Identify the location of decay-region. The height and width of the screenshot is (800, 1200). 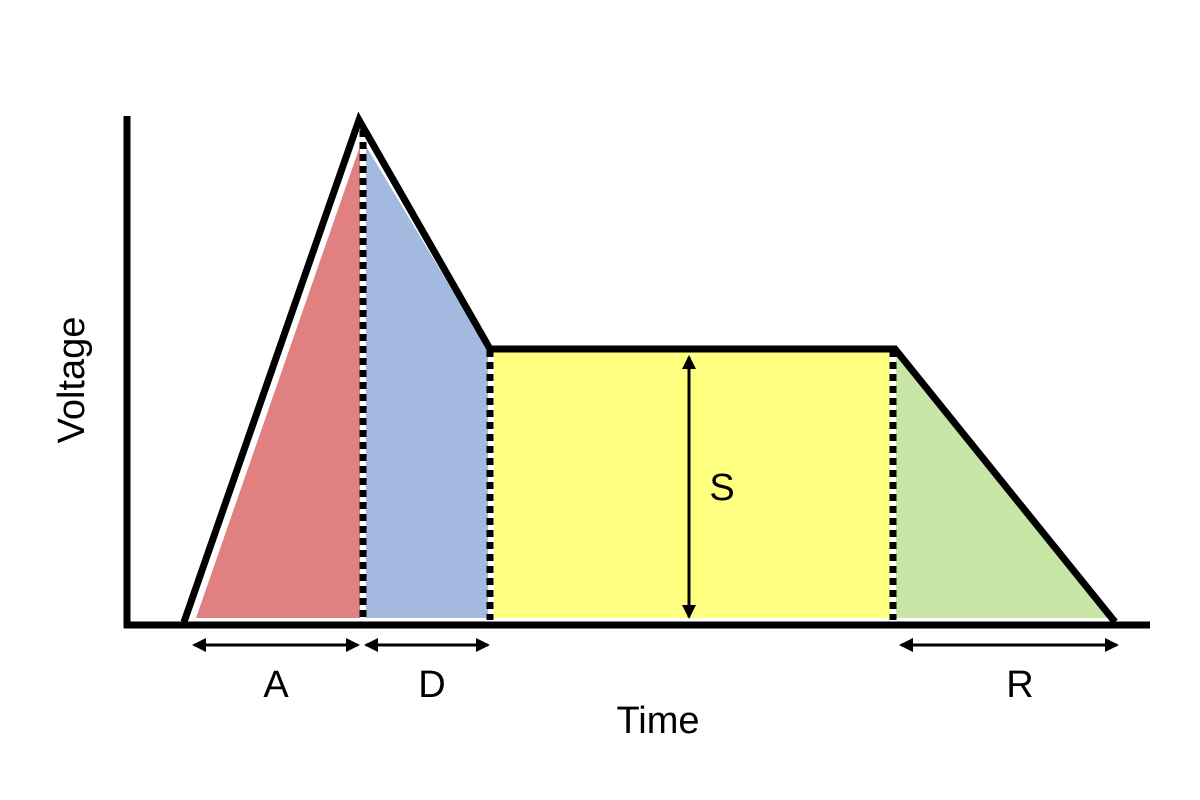
(427, 382).